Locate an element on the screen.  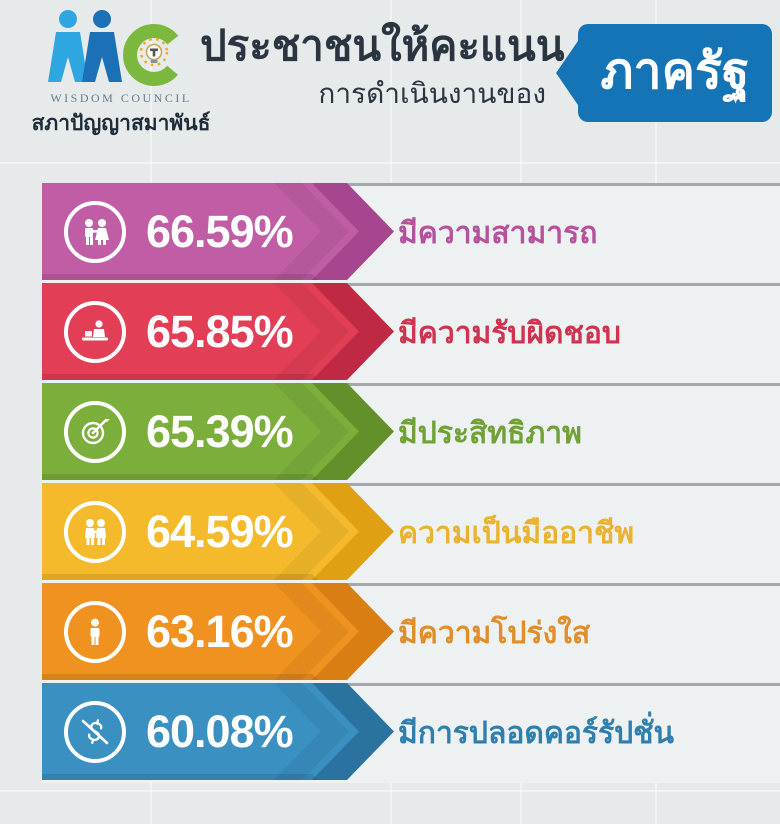
score-label: มีความสามารถ is located at coordinates (498, 233).